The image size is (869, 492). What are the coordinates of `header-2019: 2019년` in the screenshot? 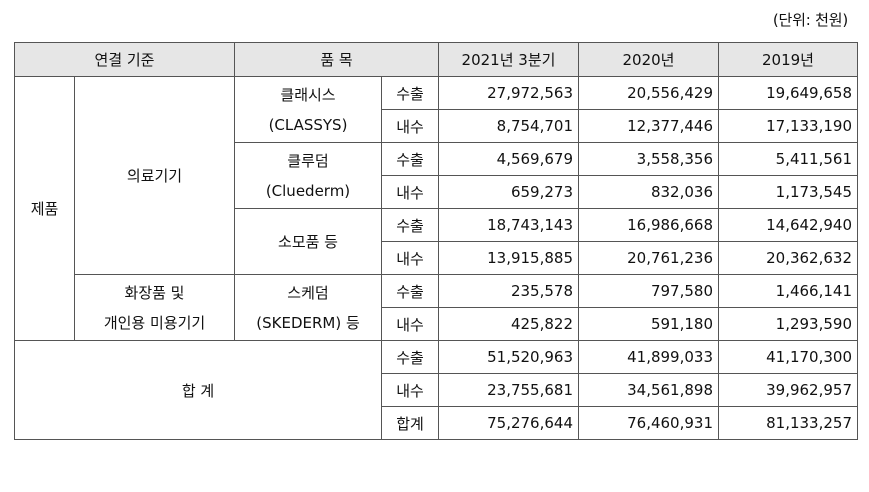 It's located at (788, 59).